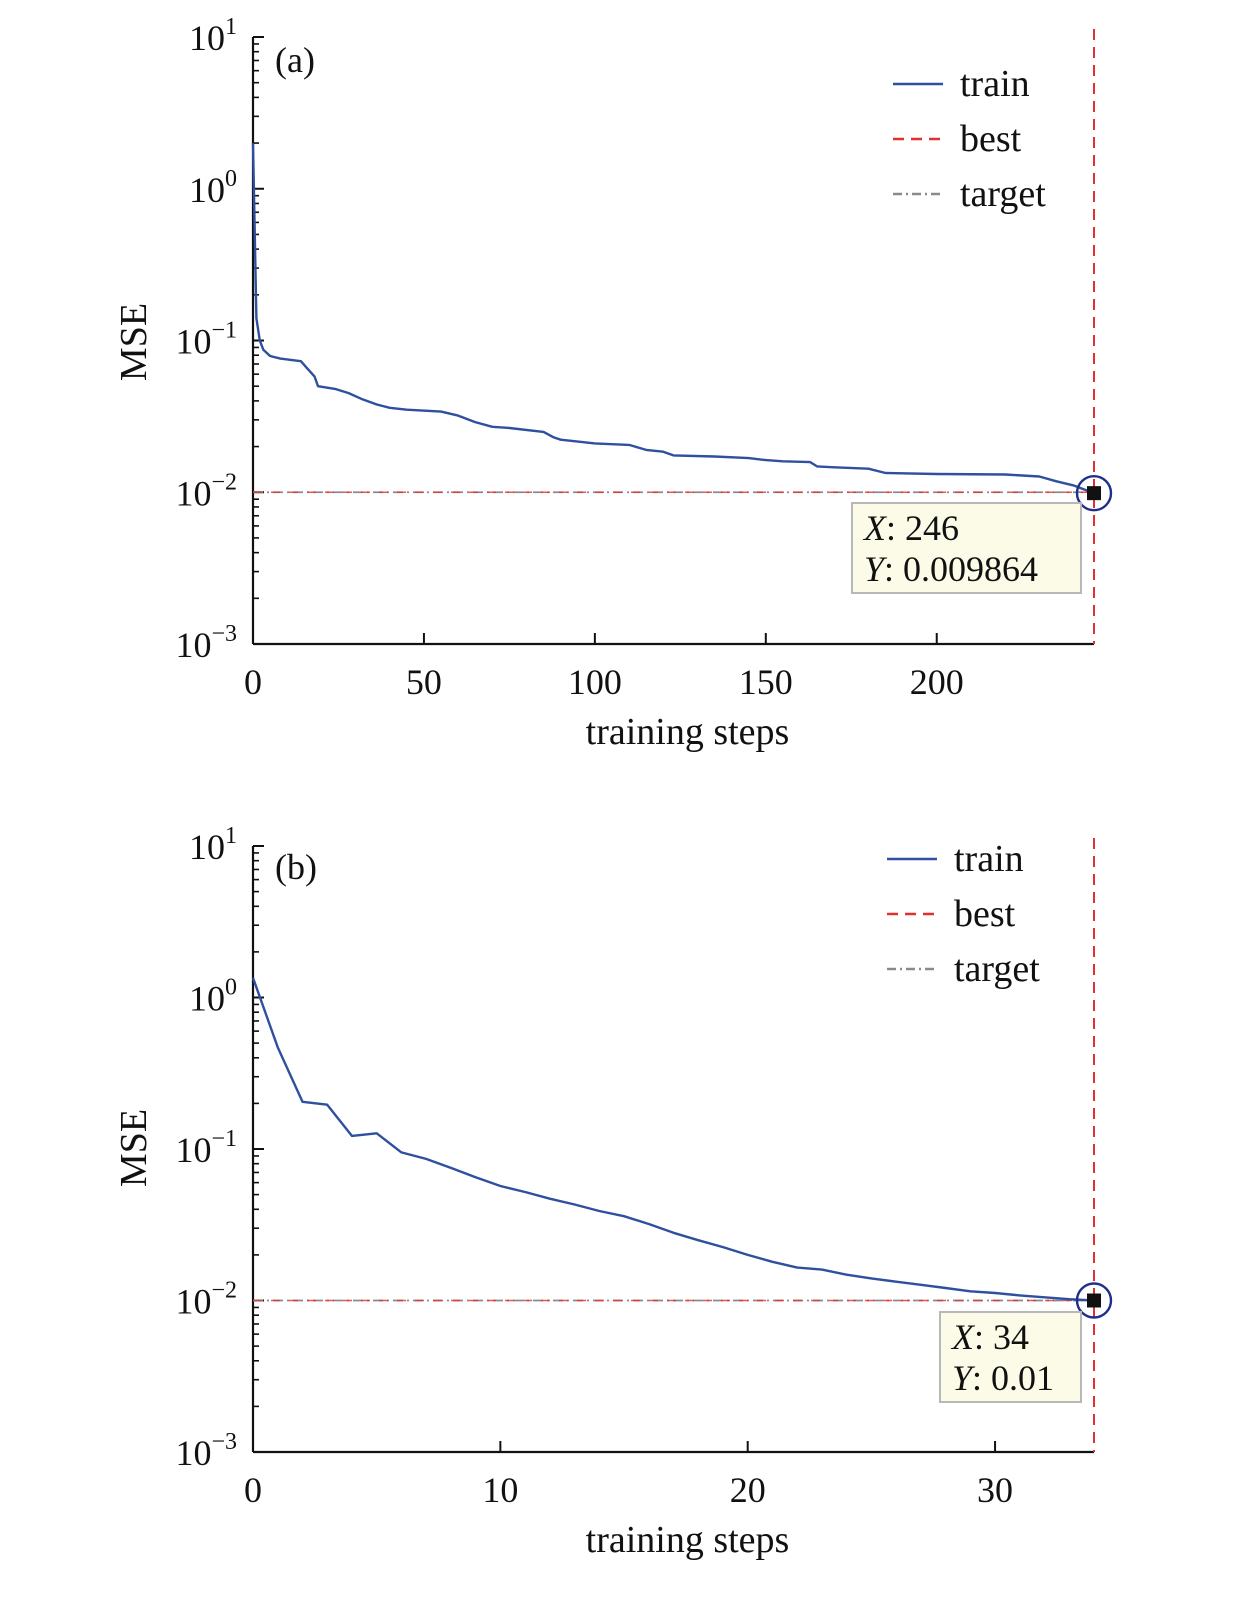 The image size is (1259, 1614). I want to click on datatip-x: X: 246, so click(910, 528).